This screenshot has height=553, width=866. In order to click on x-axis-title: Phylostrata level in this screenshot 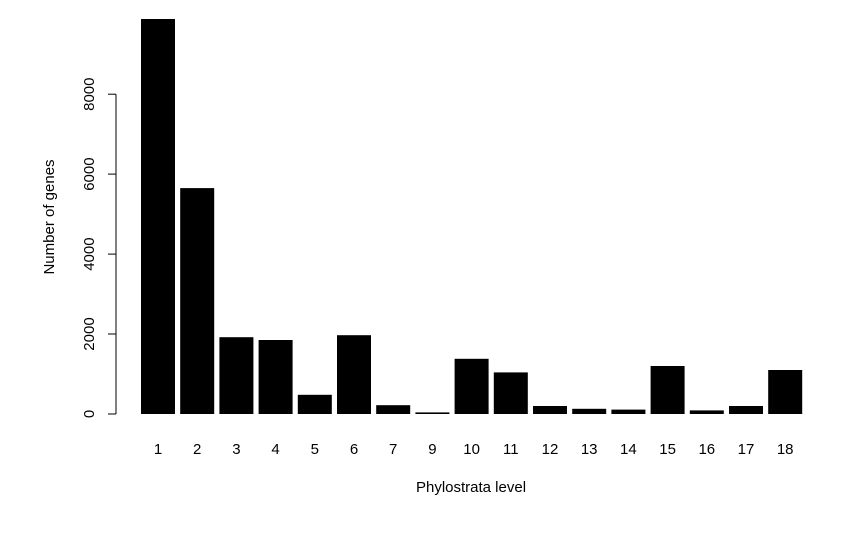, I will do `click(471, 487)`.